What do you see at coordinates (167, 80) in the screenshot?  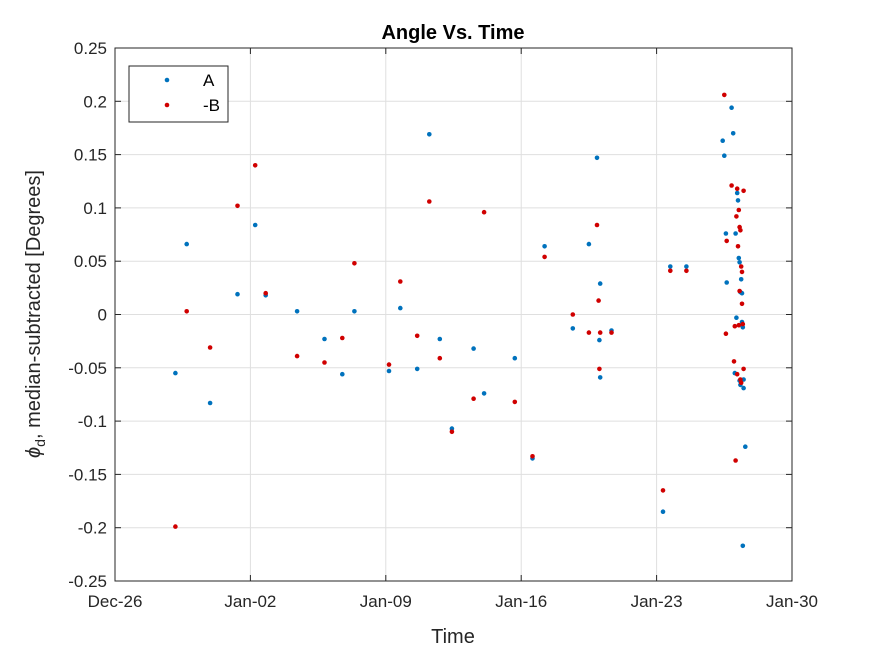 I see `legend-marker-a` at bounding box center [167, 80].